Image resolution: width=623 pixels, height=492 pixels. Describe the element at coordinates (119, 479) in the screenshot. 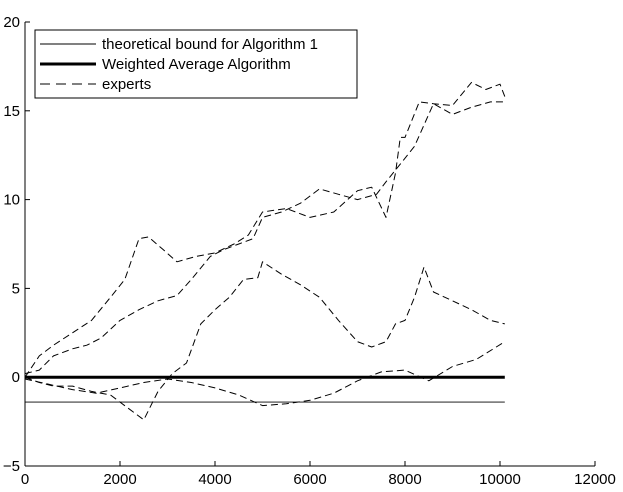

I see `x-tick-label: 2000` at that location.